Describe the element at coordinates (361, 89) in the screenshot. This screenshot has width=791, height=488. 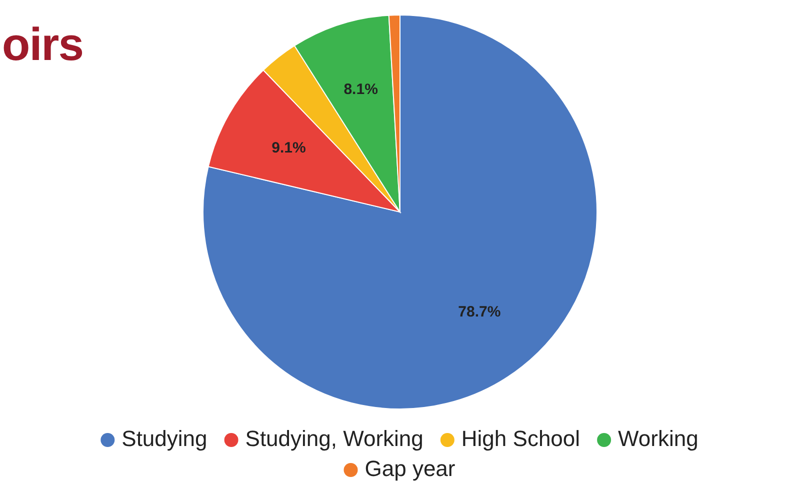
I see `data-label: 8.1%` at that location.